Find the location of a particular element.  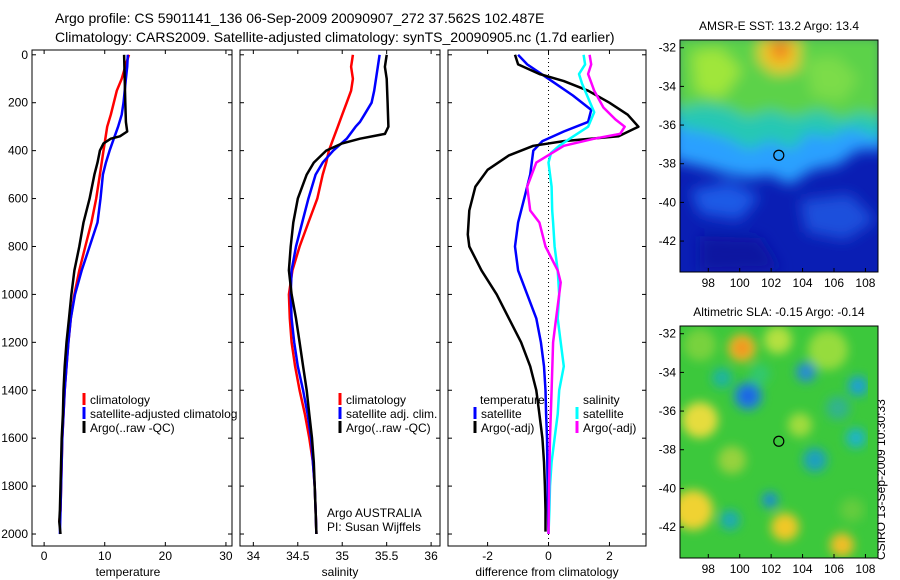

program-label: Argo AUSTRALIA is located at coordinates (374, 513).